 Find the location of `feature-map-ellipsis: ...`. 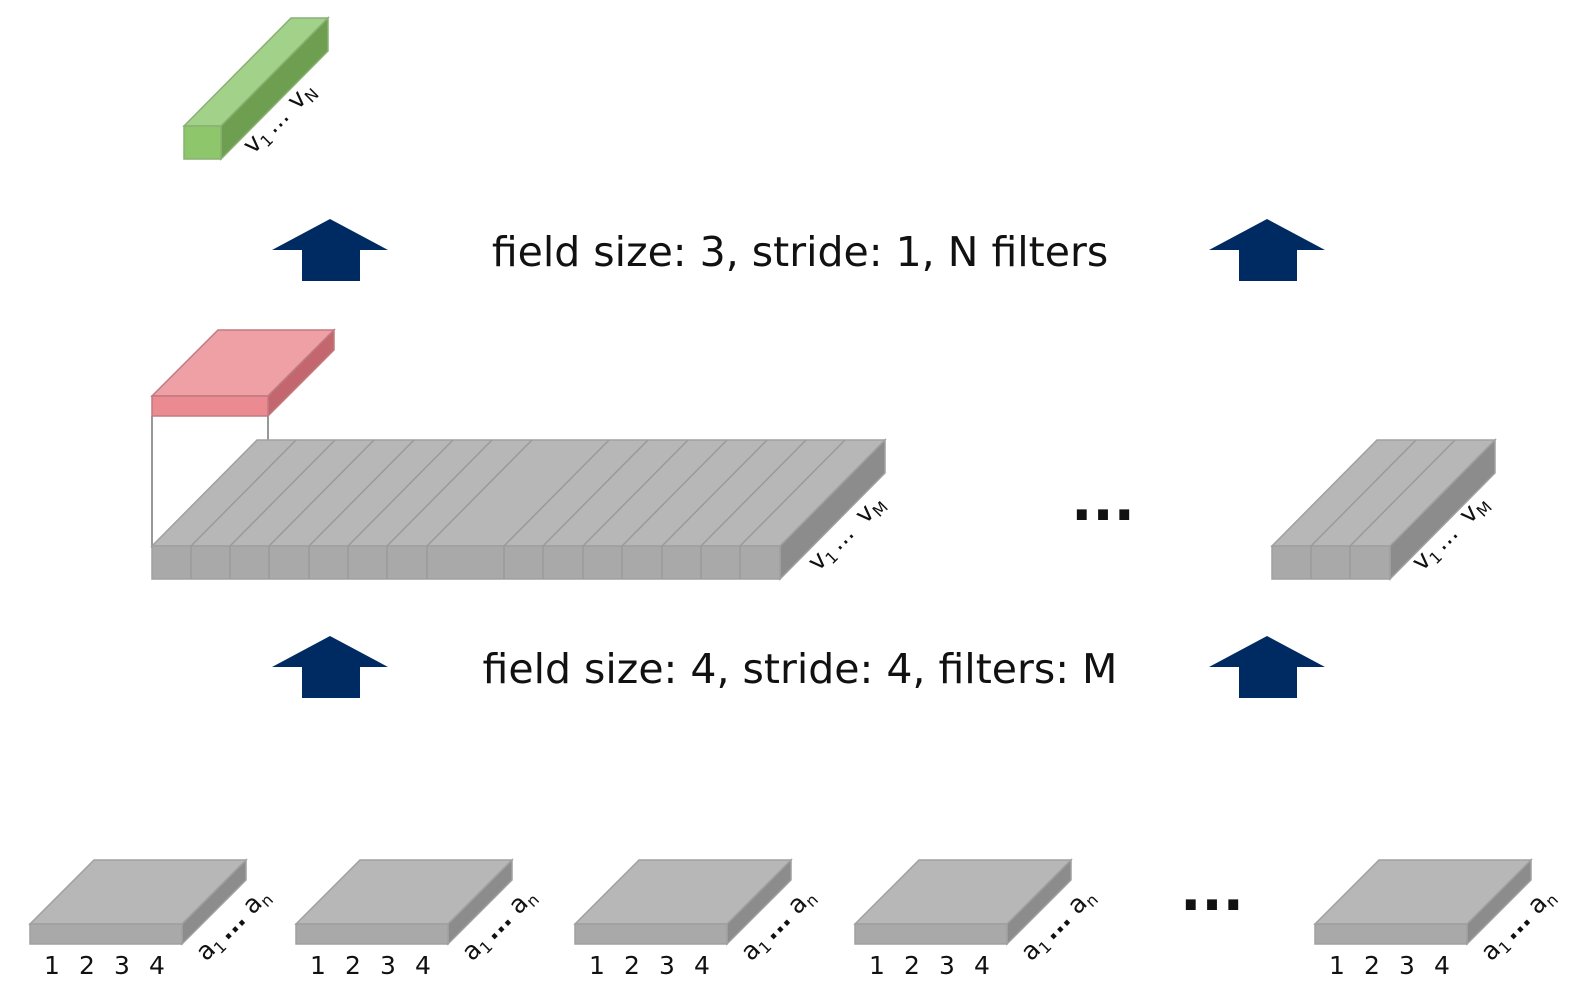

feature-map-ellipsis: ... is located at coordinates (1103, 501).